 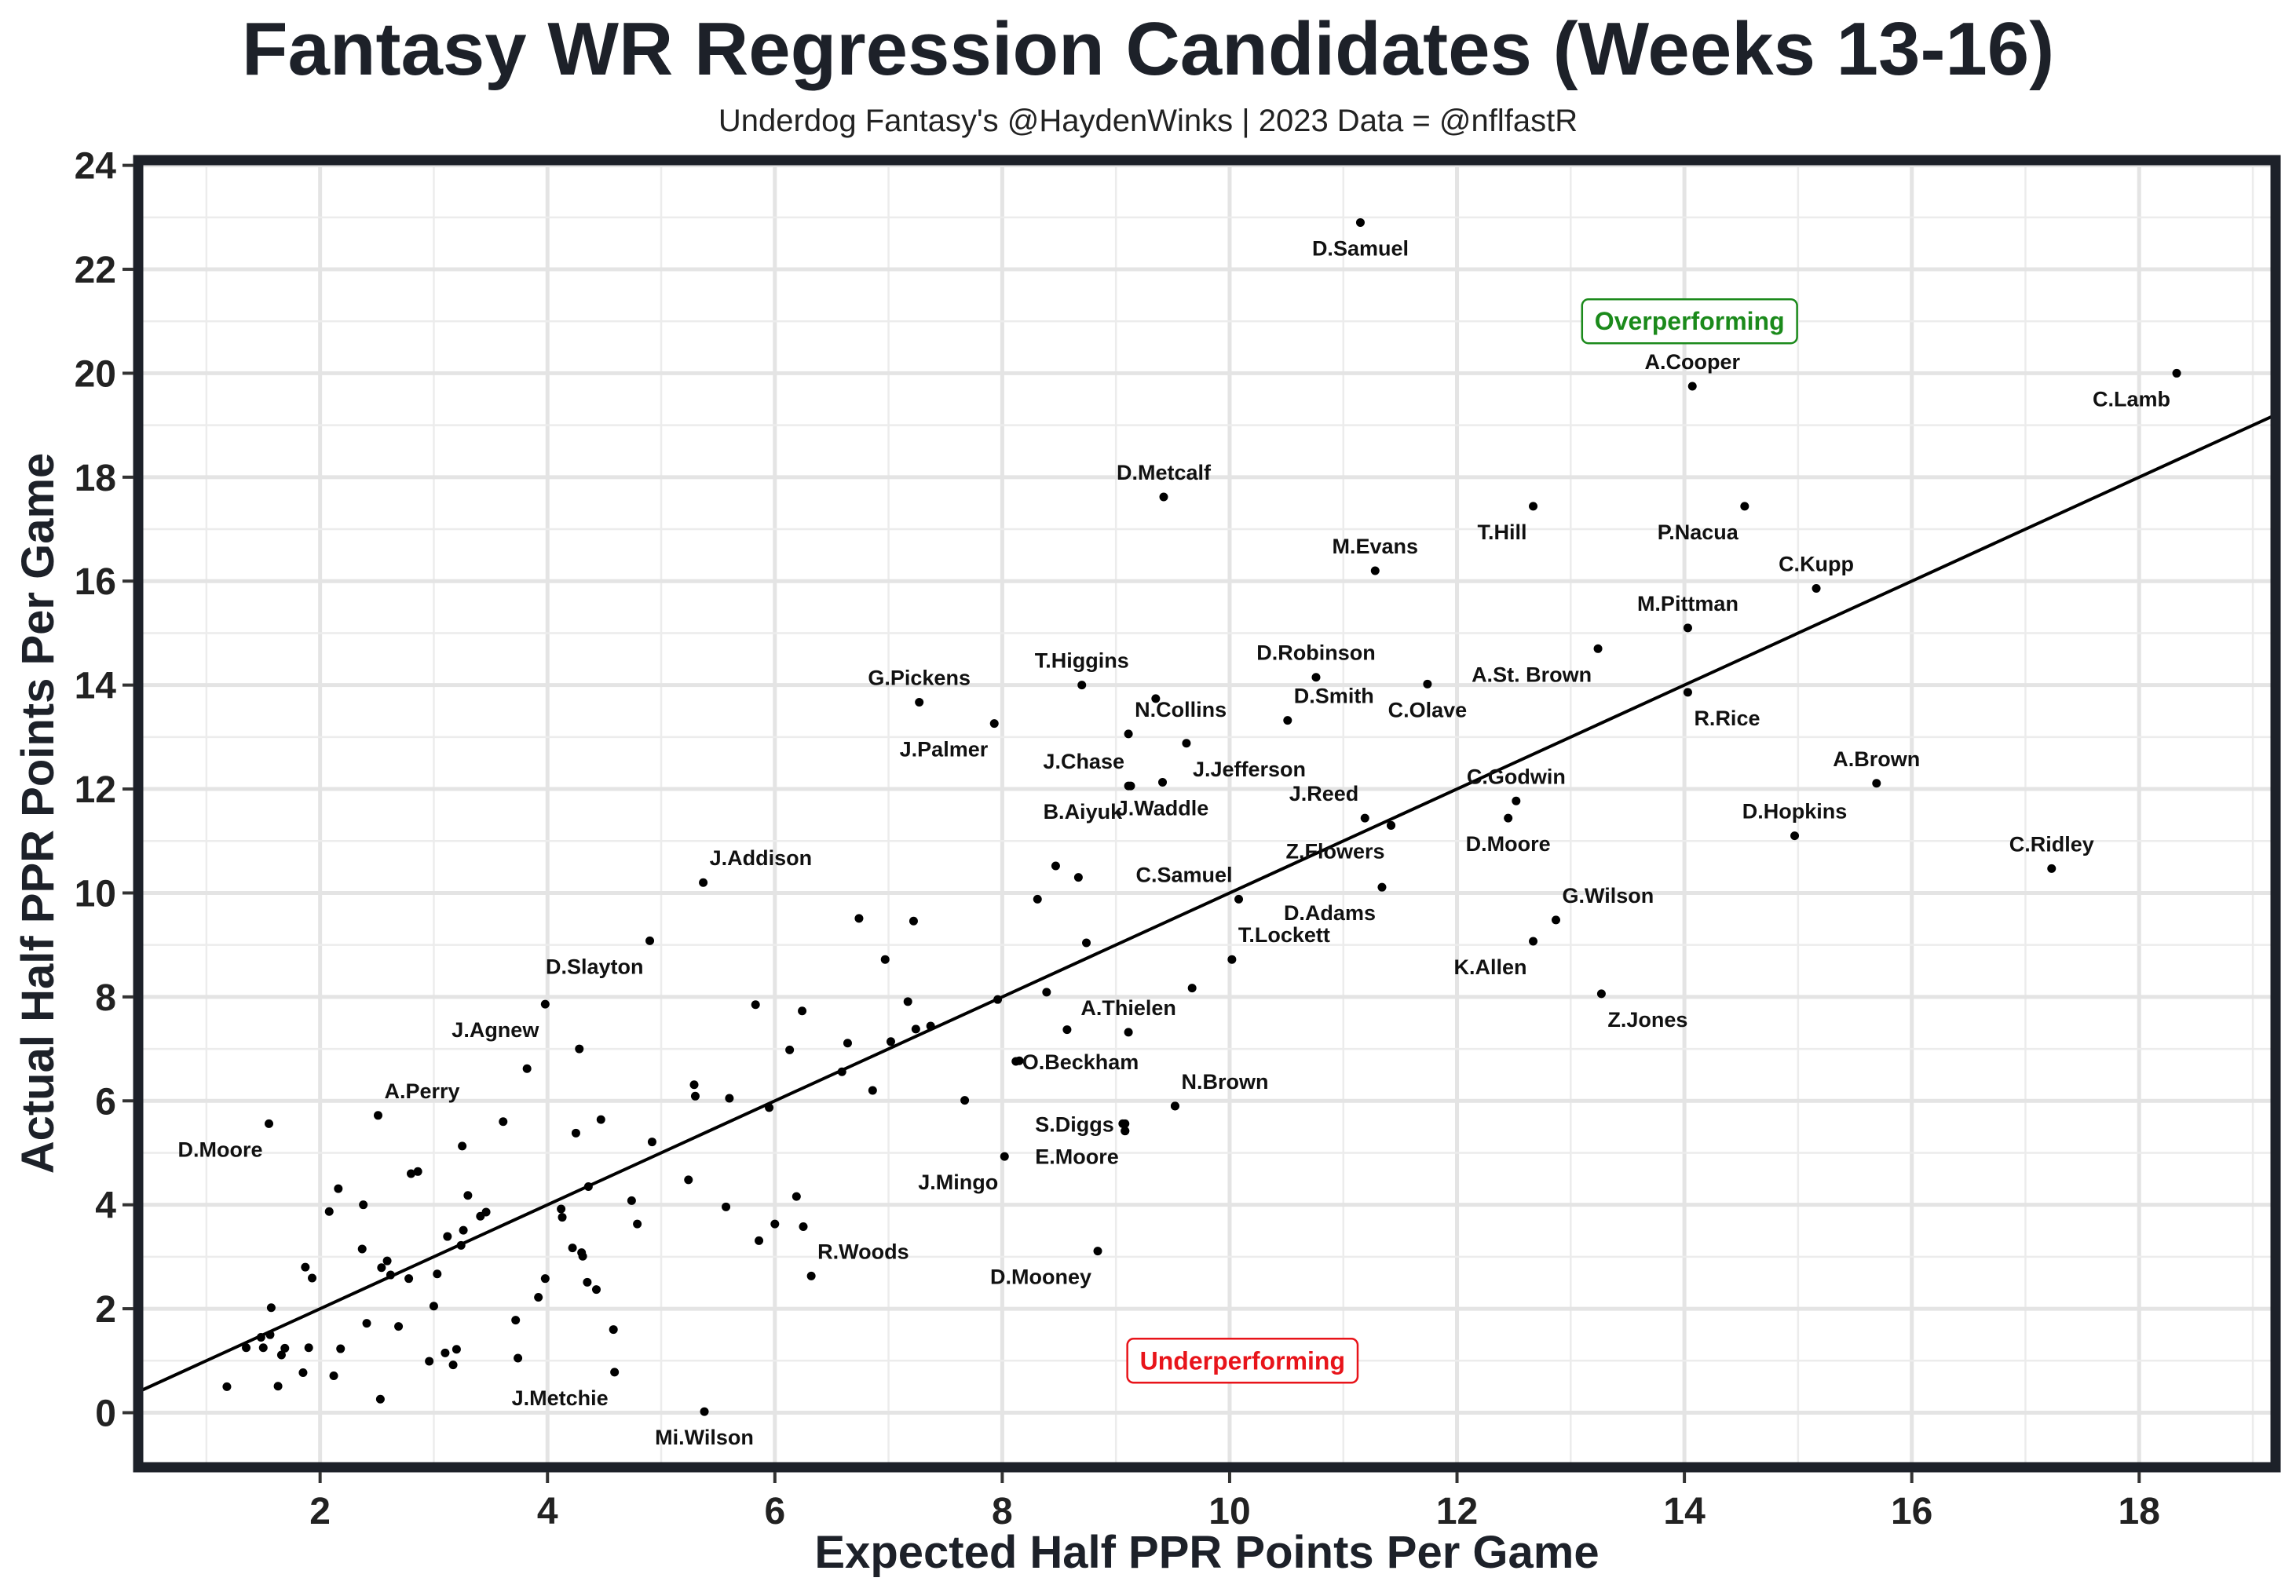 I want to click on point-label: N.Collins, so click(x=1181, y=709).